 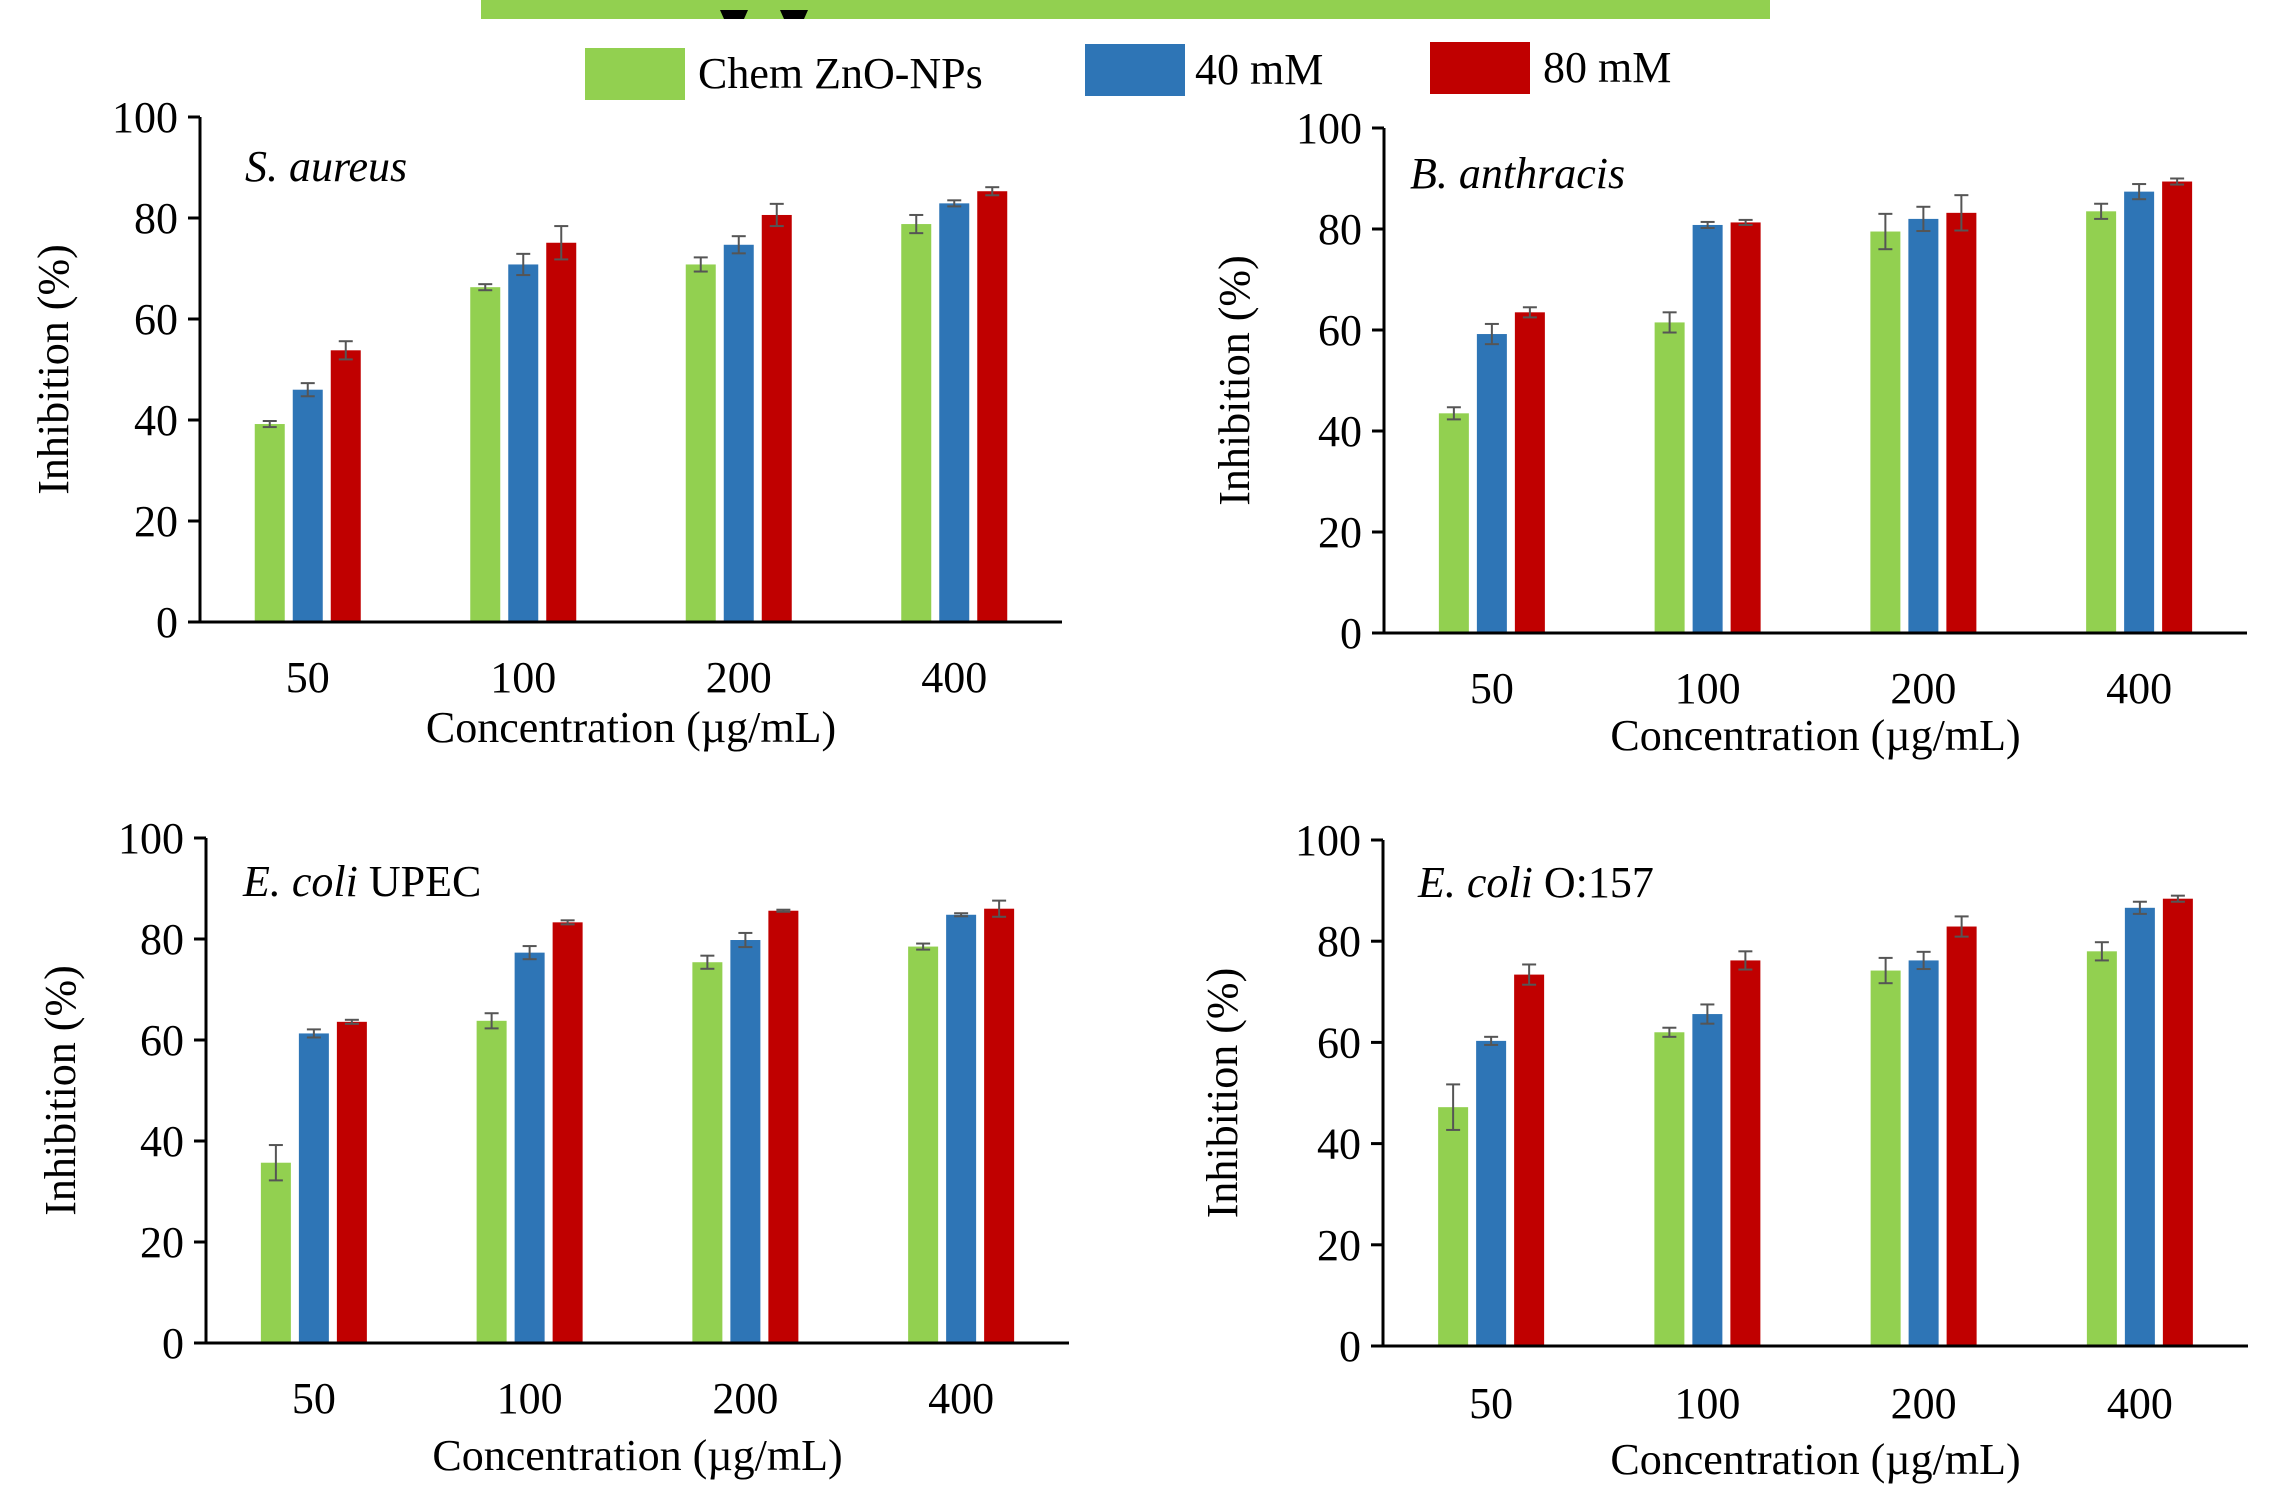 What do you see at coordinates (419, 881) in the screenshot?
I see `organism-label-suffix: UPEC` at bounding box center [419, 881].